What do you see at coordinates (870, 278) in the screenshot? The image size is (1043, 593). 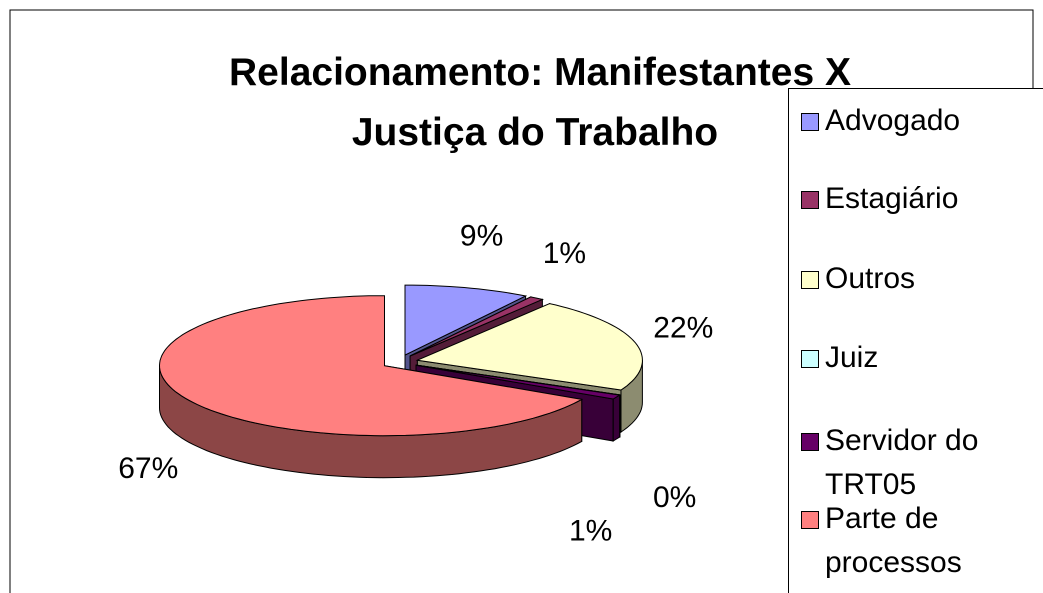 I see `legend-label: Outros` at bounding box center [870, 278].